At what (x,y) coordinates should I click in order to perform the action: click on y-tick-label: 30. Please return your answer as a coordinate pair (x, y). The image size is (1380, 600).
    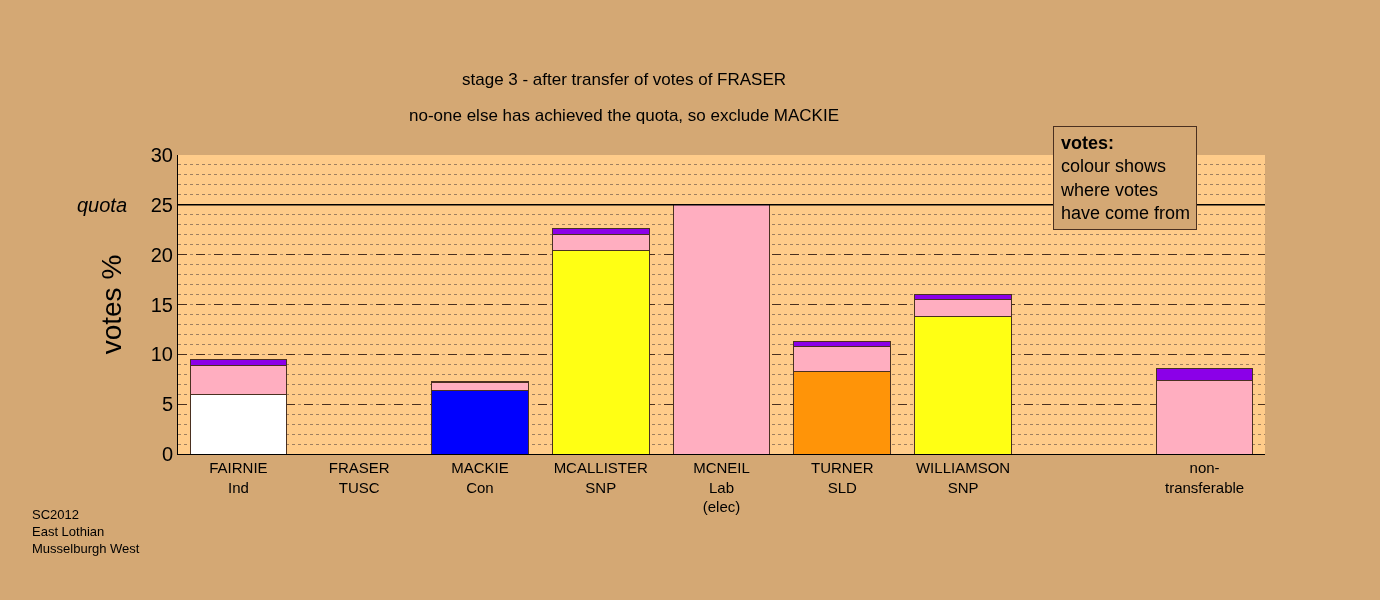
    Looking at the image, I should click on (161, 155).